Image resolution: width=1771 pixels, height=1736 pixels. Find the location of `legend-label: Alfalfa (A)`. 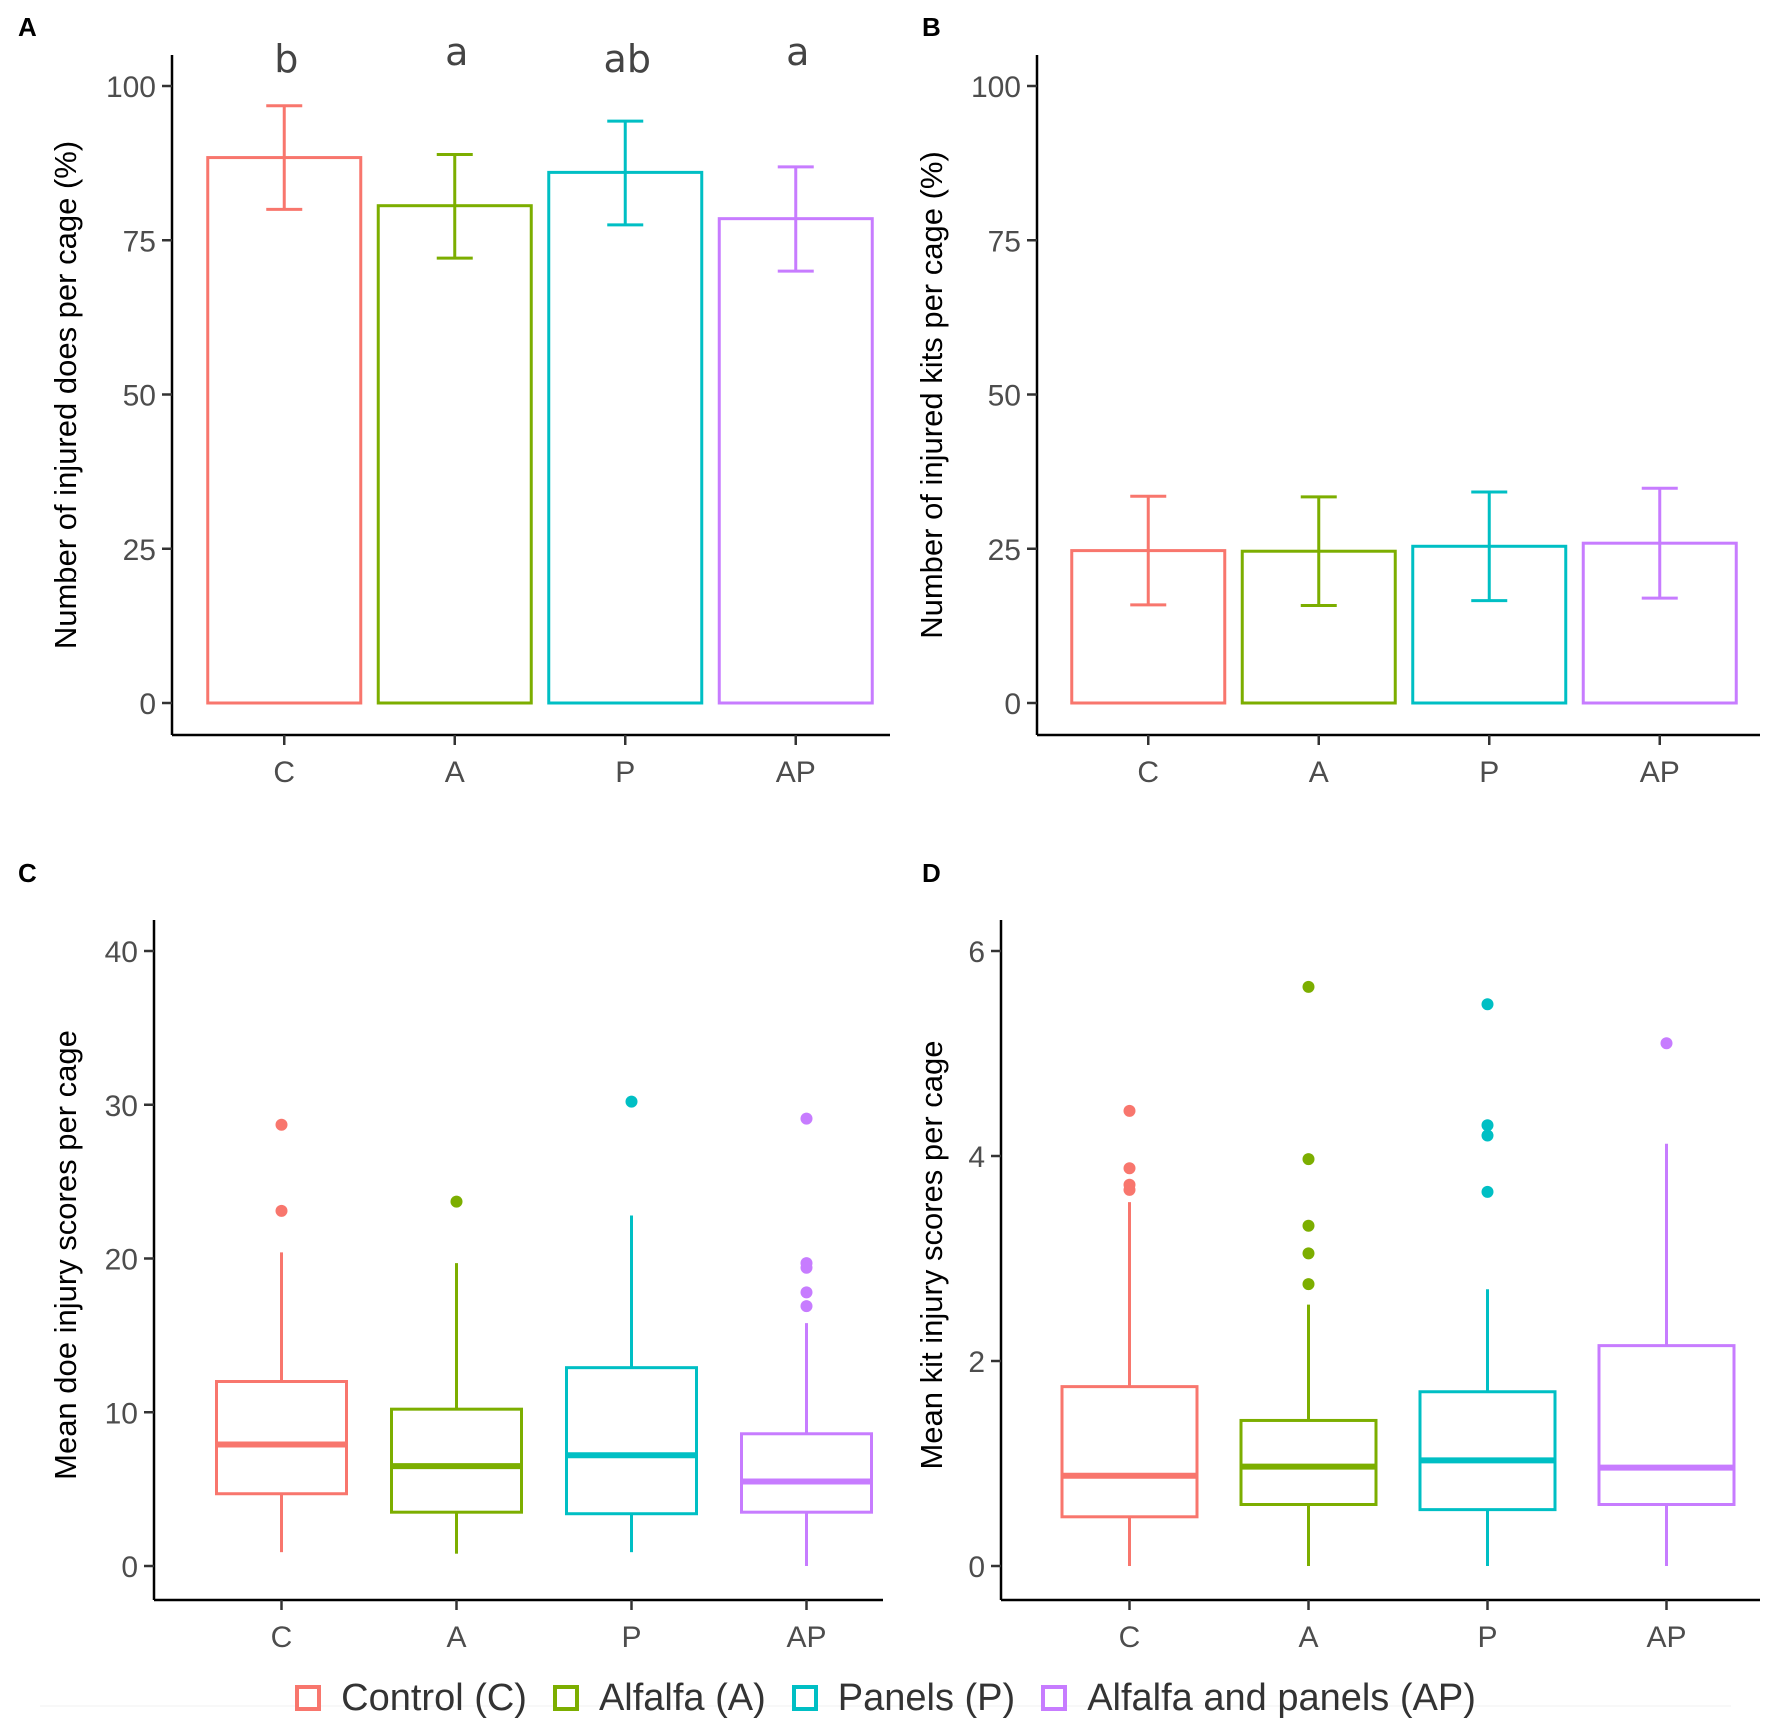

legend-label: Alfalfa (A) is located at coordinates (682, 1697).